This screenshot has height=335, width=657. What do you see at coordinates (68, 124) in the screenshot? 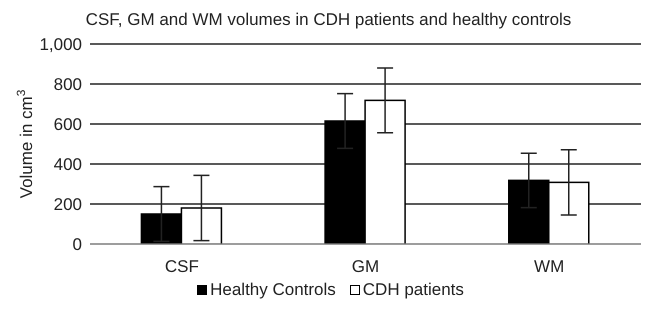
I see `y-tick-label: 600` at bounding box center [68, 124].